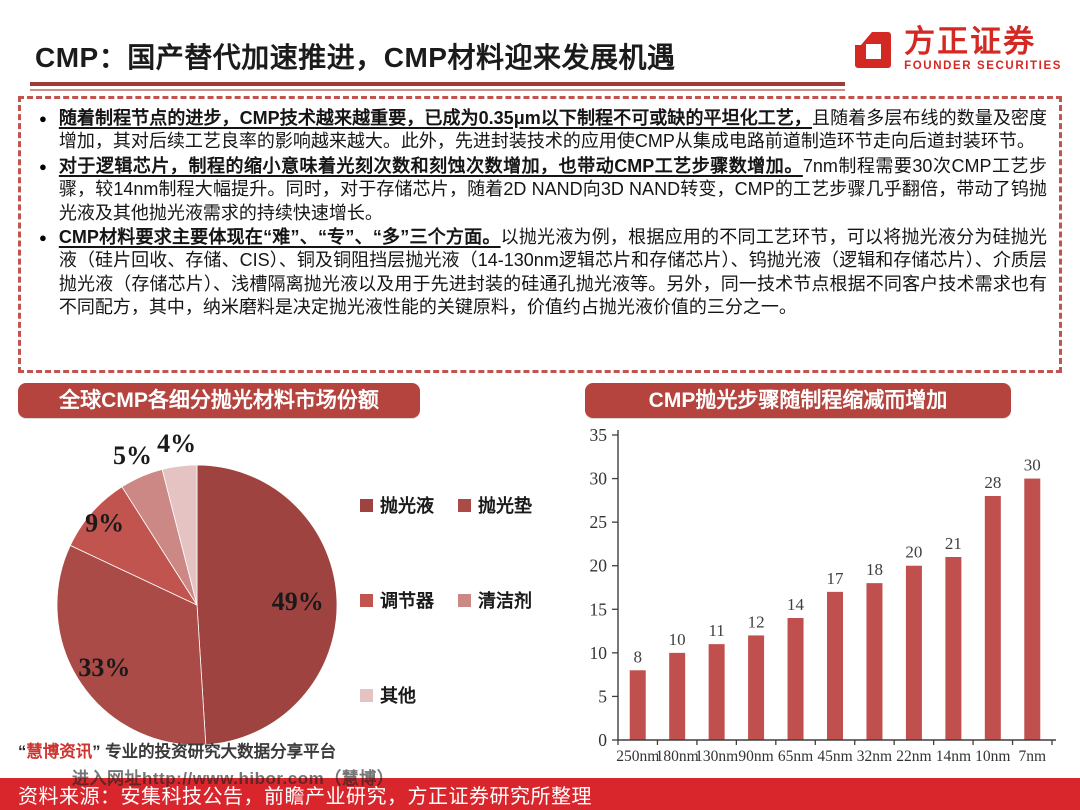 The height and width of the screenshot is (810, 1080). I want to click on bar-14nm, so click(953, 648).